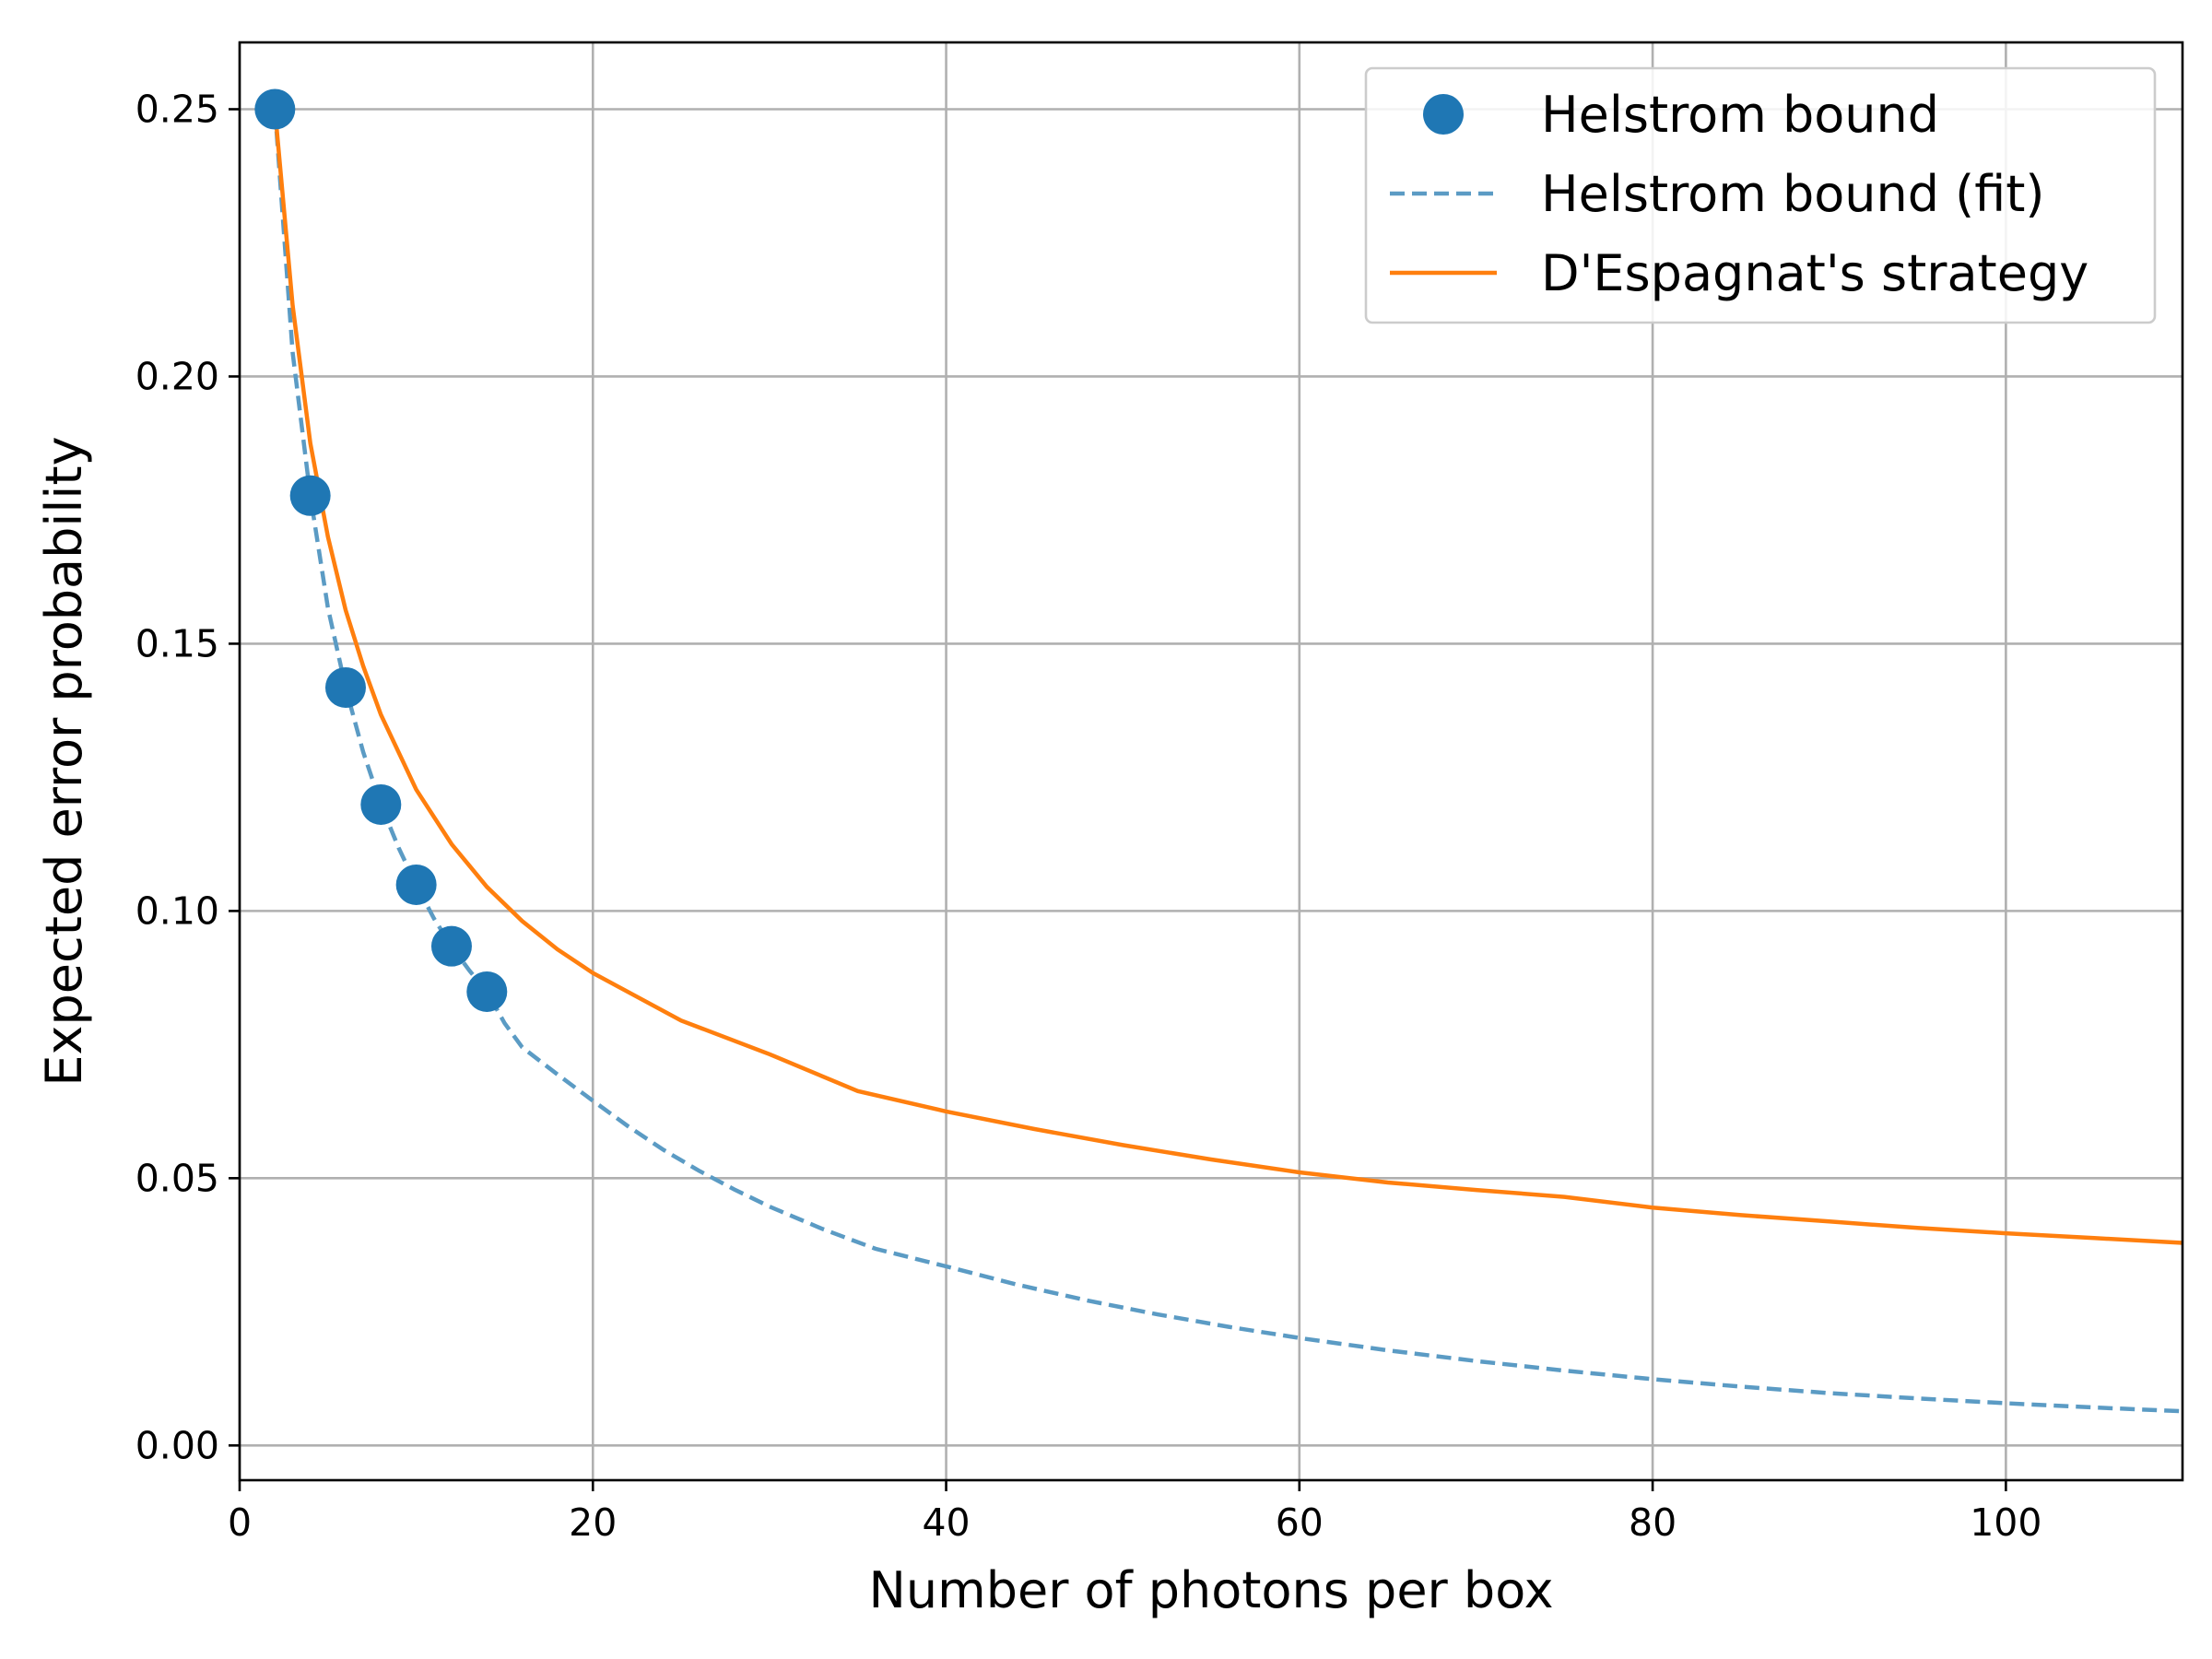 The height and width of the screenshot is (1659, 2212). I want to click on y-tick-label: 0.05, so click(177, 1178).